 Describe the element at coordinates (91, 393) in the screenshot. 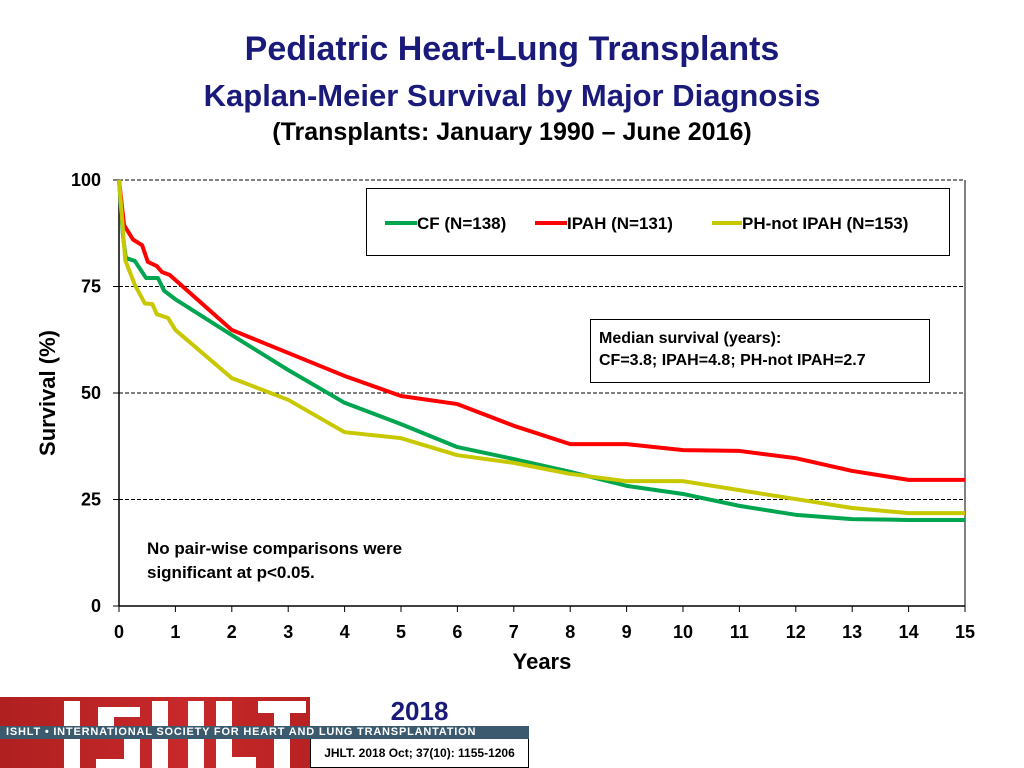

I see `y-tick-label: 50` at that location.